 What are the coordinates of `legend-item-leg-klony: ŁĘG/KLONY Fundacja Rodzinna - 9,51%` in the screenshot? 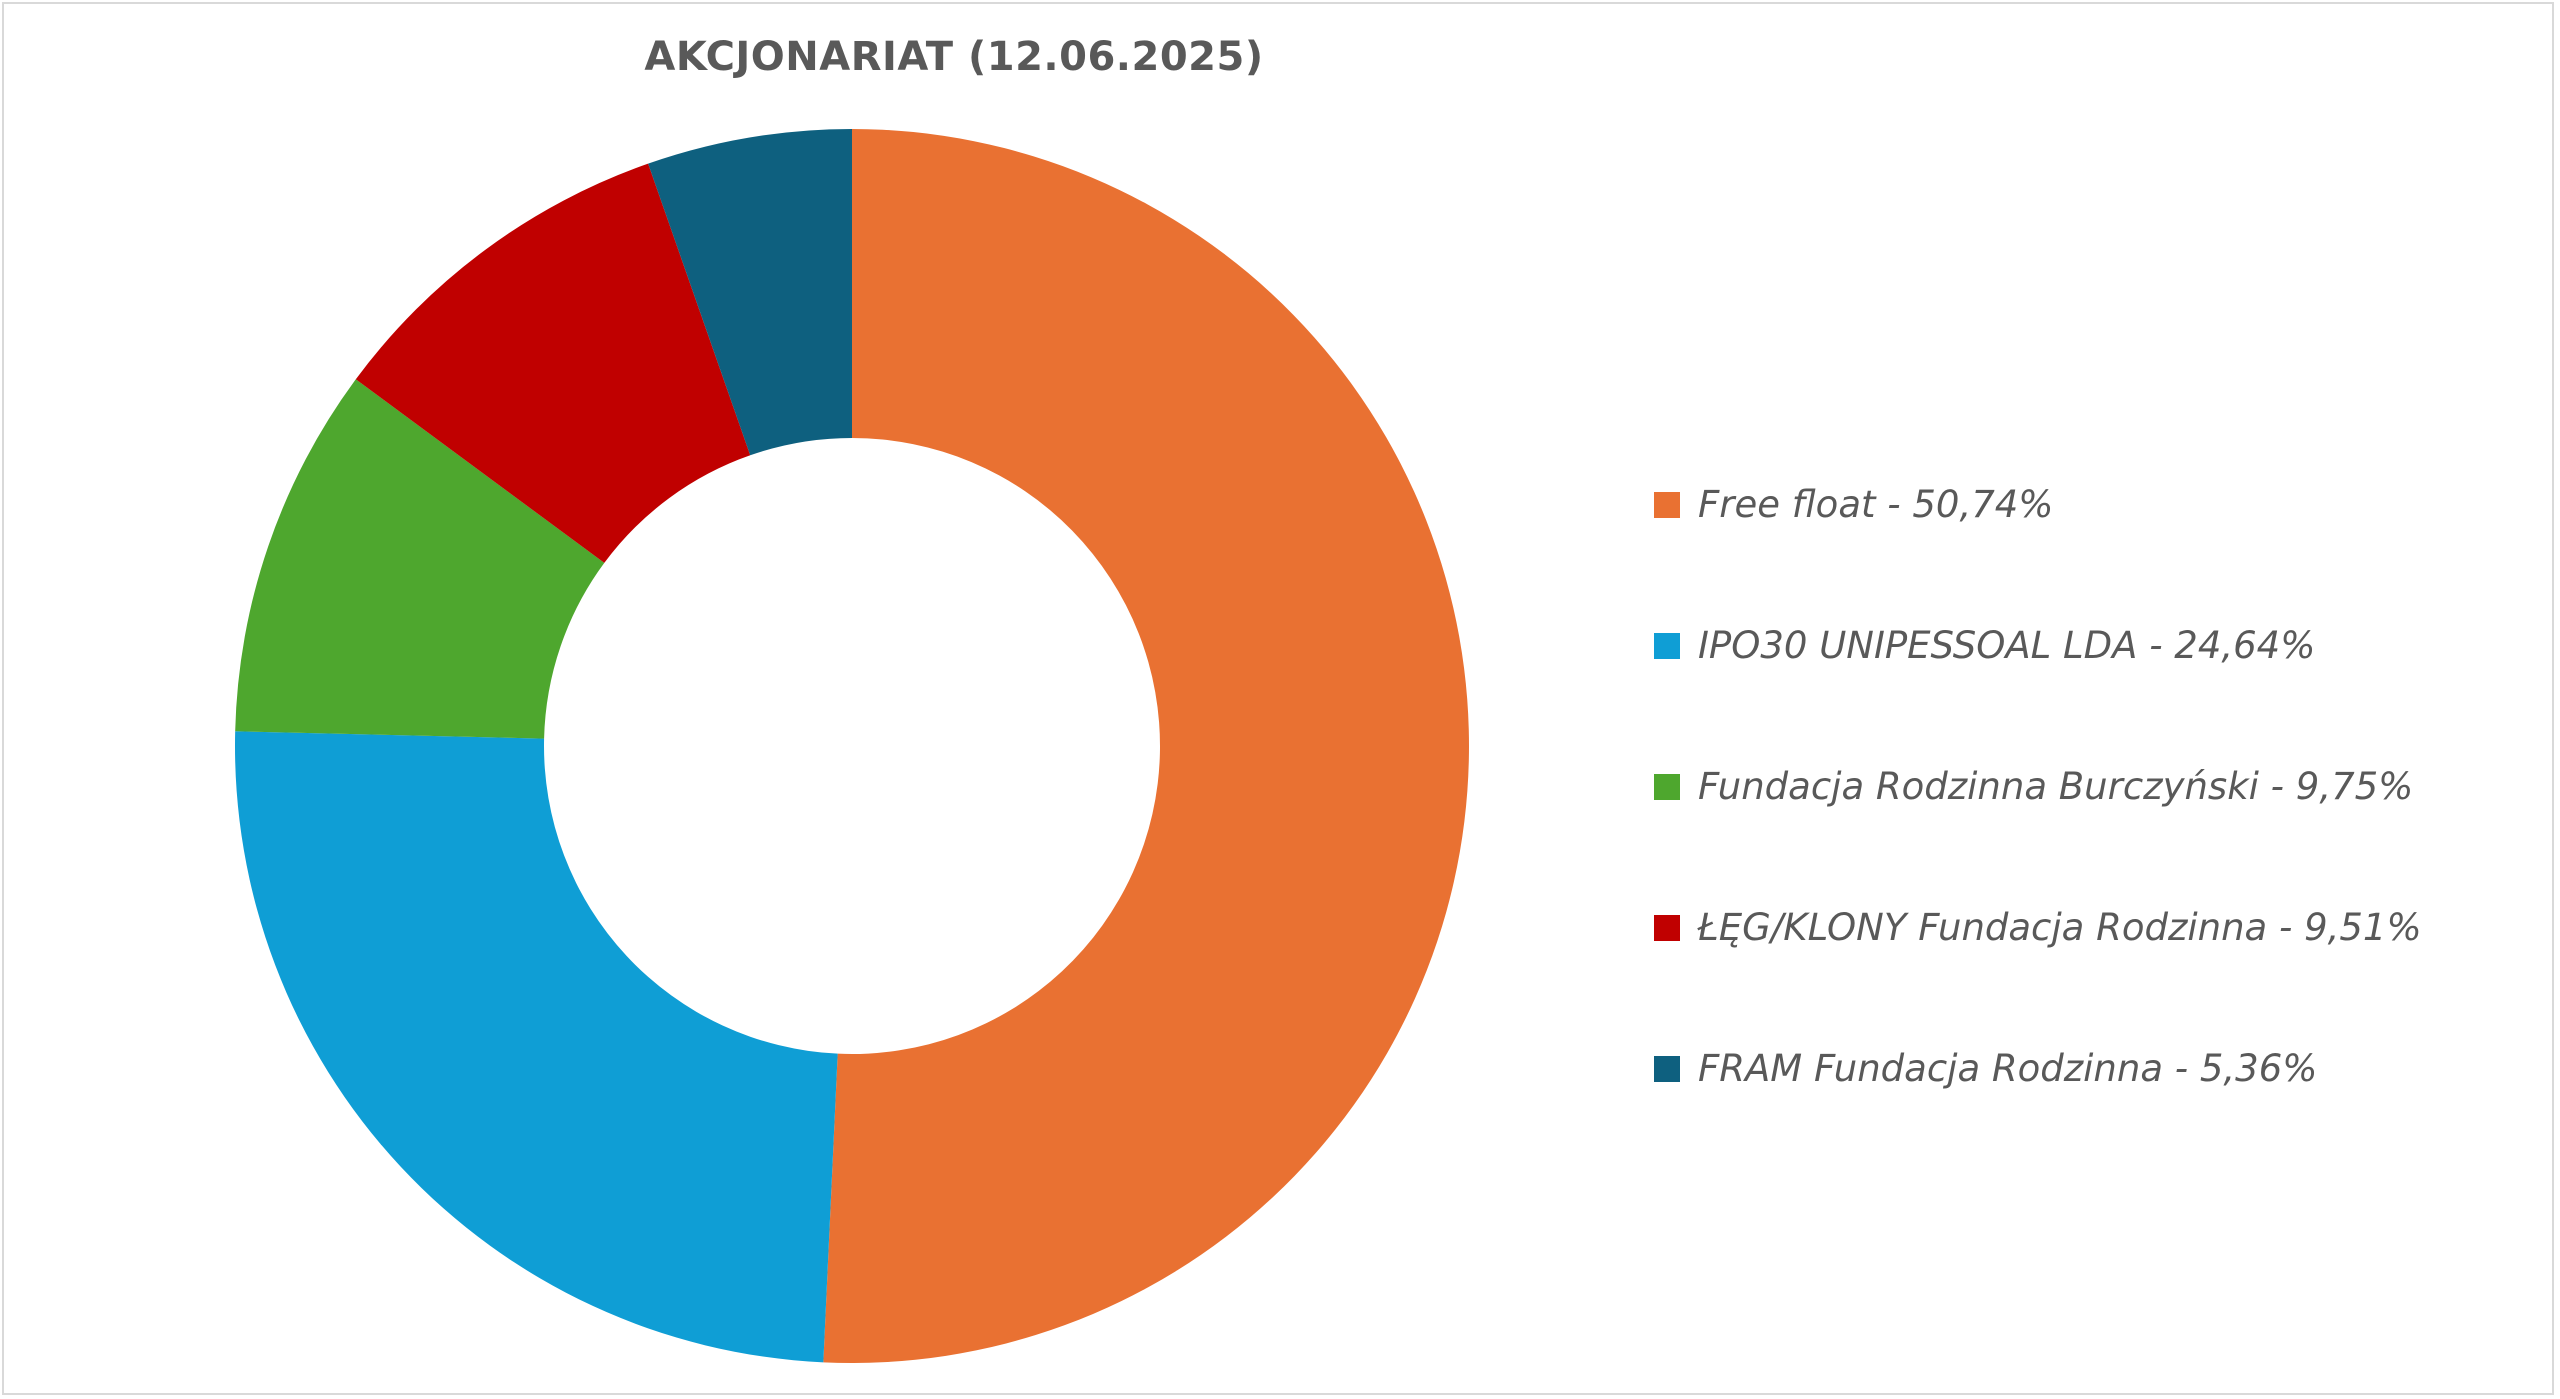 It's located at (2038, 927).